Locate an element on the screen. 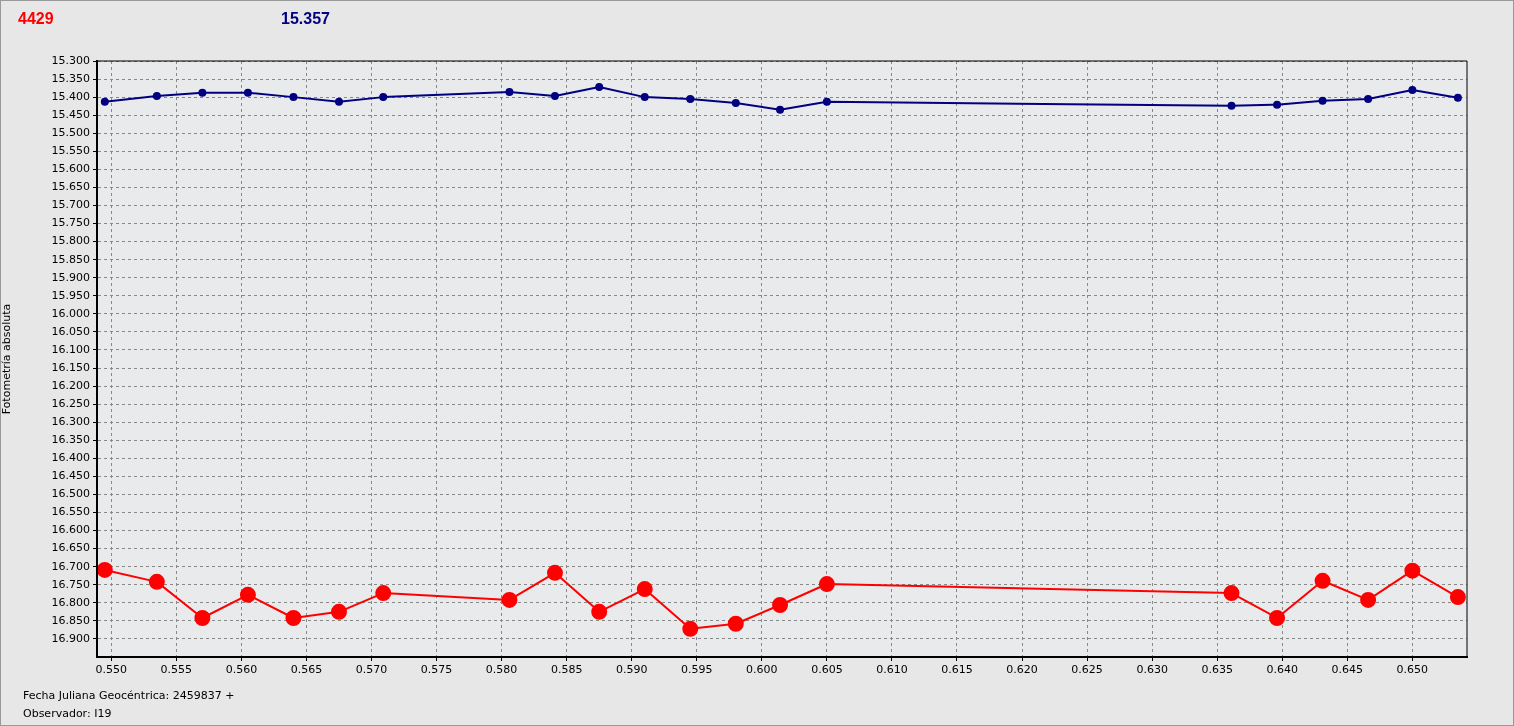 The width and height of the screenshot is (1514, 726). y-tick-label: 16.850 is located at coordinates (70, 620).